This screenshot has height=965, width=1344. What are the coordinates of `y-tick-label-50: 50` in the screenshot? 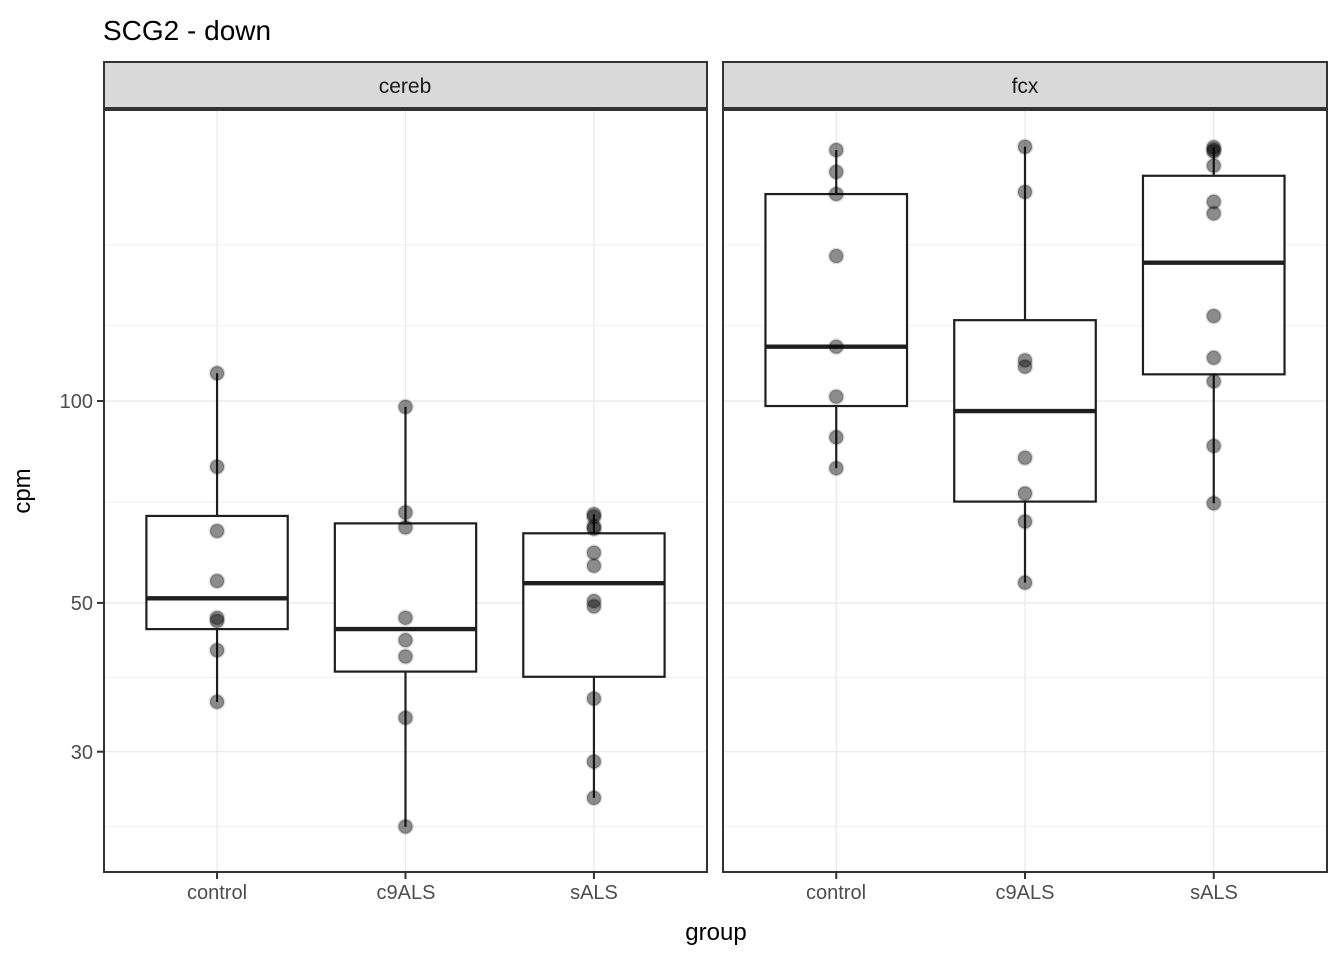 It's located at (82, 604).